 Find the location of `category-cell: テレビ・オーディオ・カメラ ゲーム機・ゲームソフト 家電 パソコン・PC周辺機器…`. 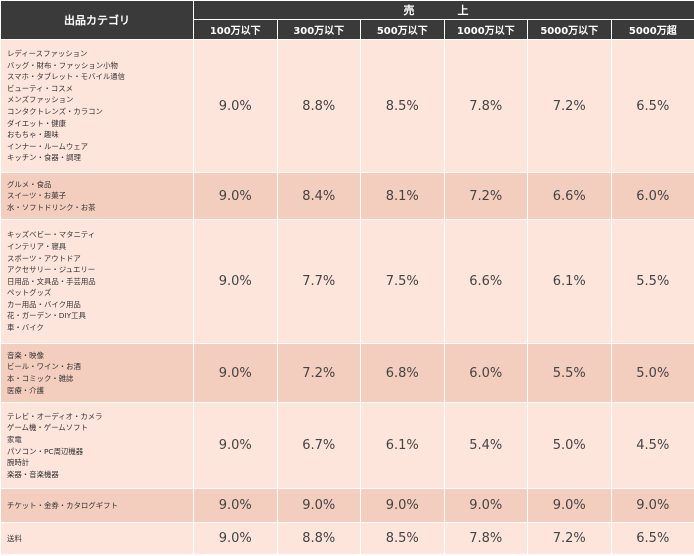

category-cell: テレビ・オーディオ・カメラ ゲーム機・ゲームソフト 家電 パソコン・PC周辺機器… is located at coordinates (97, 445).